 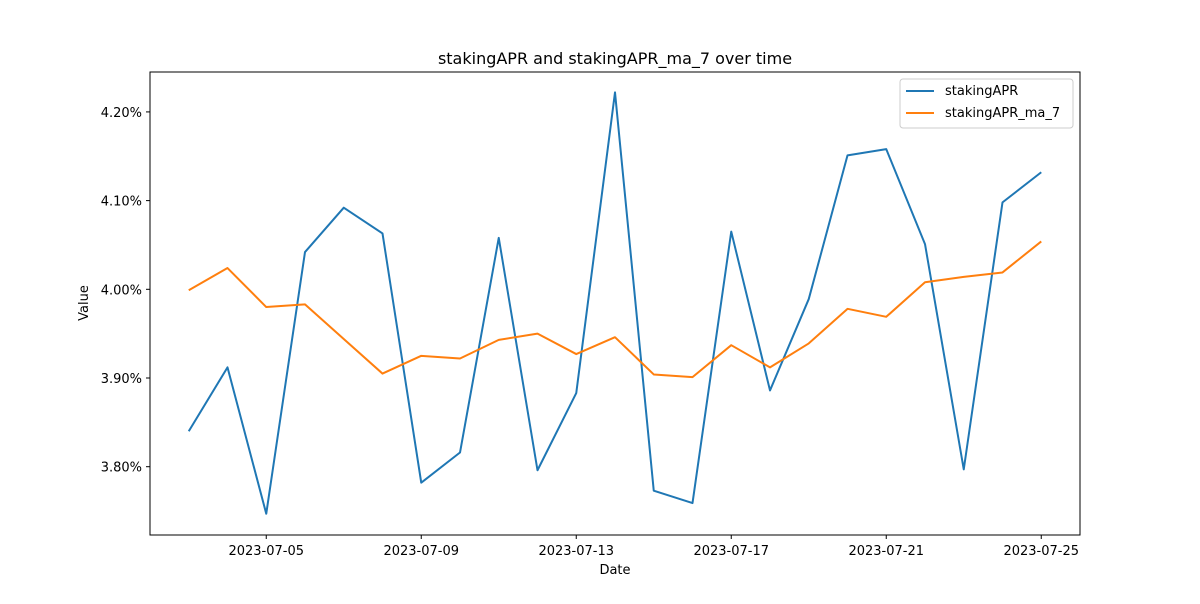 I want to click on y-tick-label: 4.00%, so click(x=121, y=290).